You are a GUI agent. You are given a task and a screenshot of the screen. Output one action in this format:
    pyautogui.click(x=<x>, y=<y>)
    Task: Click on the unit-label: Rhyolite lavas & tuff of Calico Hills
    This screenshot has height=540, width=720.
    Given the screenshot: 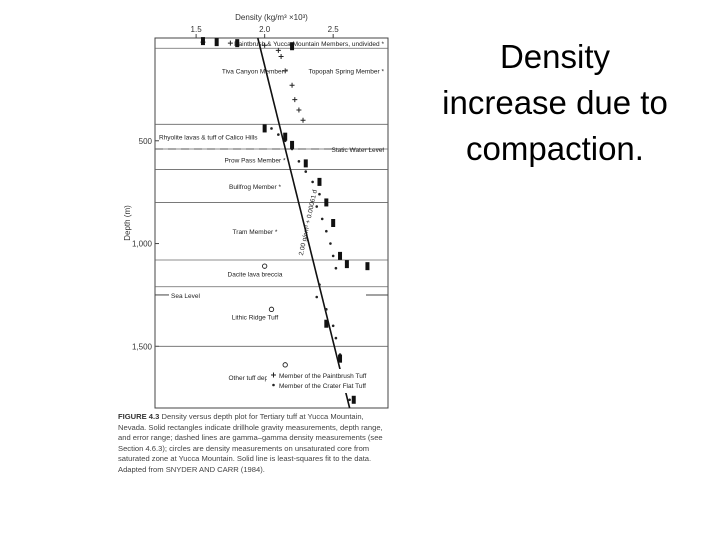 What is the action you would take?
    pyautogui.click(x=208, y=138)
    